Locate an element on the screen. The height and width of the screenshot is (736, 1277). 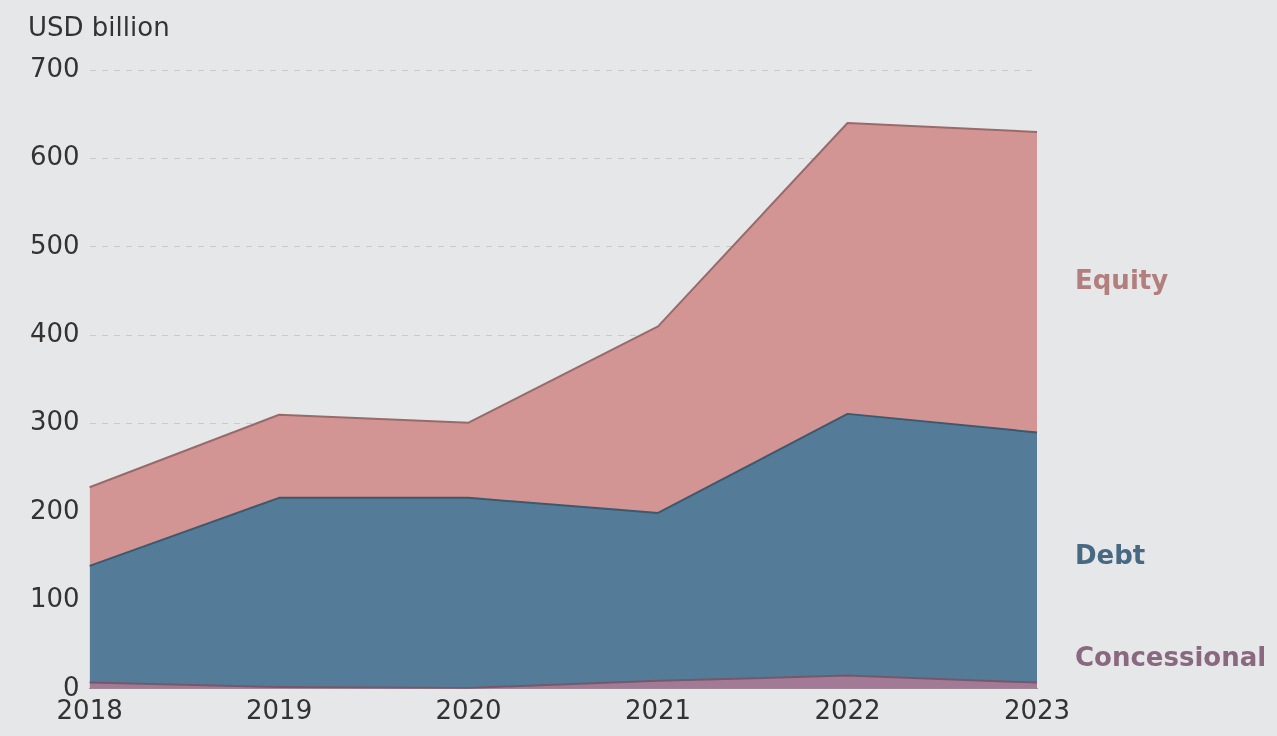
x-tick-label: 2022 is located at coordinates (847, 710).